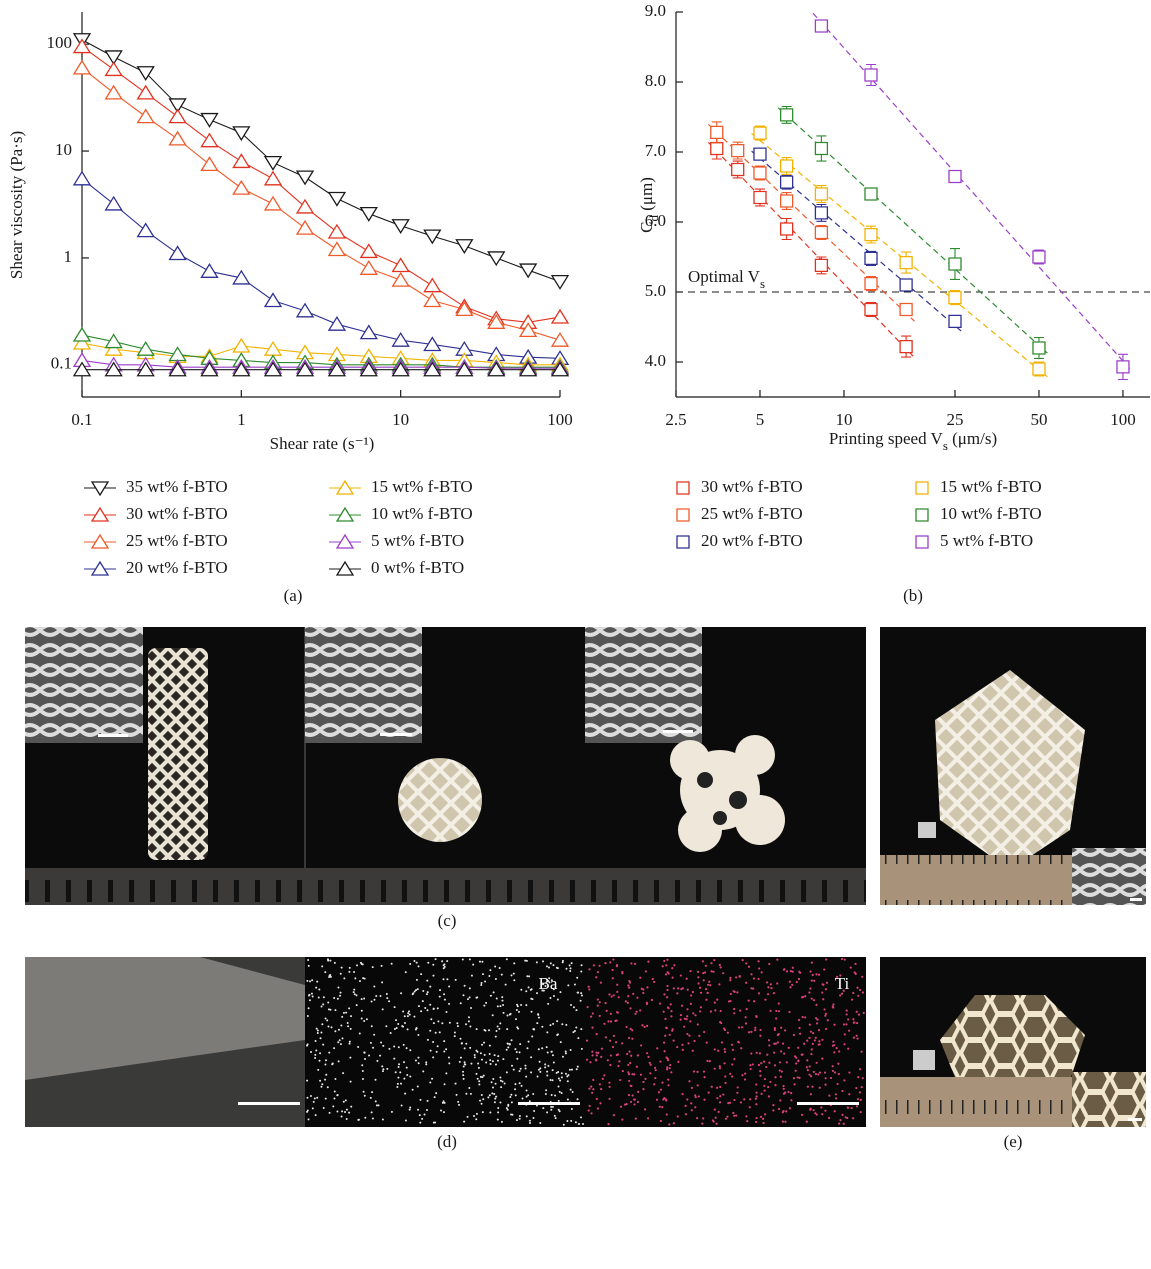 The width and height of the screenshot is (1151, 1269). I want to click on subscript: d, so click(653, 218).